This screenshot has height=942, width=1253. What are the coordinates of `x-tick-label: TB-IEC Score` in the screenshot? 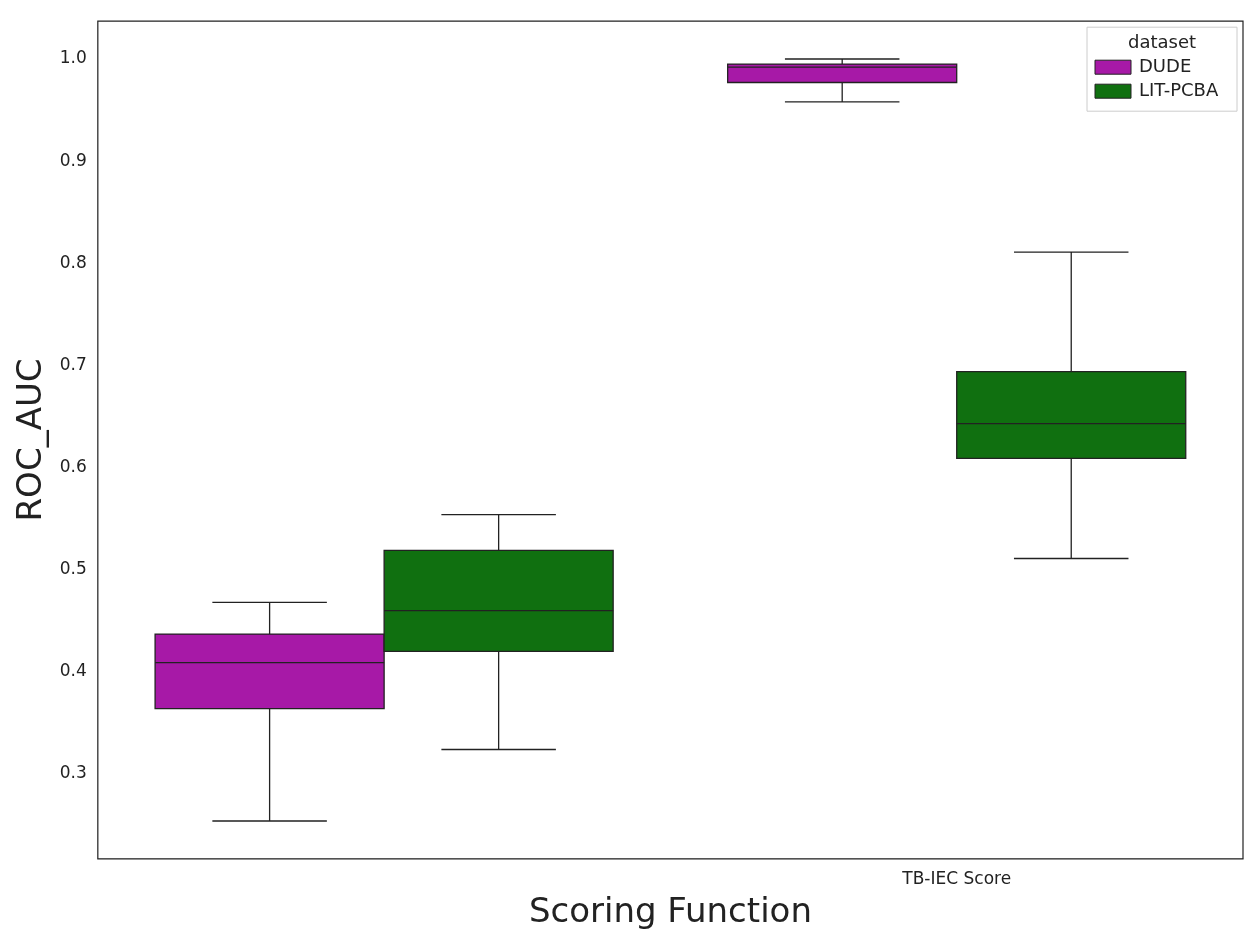 It's located at (956, 878).